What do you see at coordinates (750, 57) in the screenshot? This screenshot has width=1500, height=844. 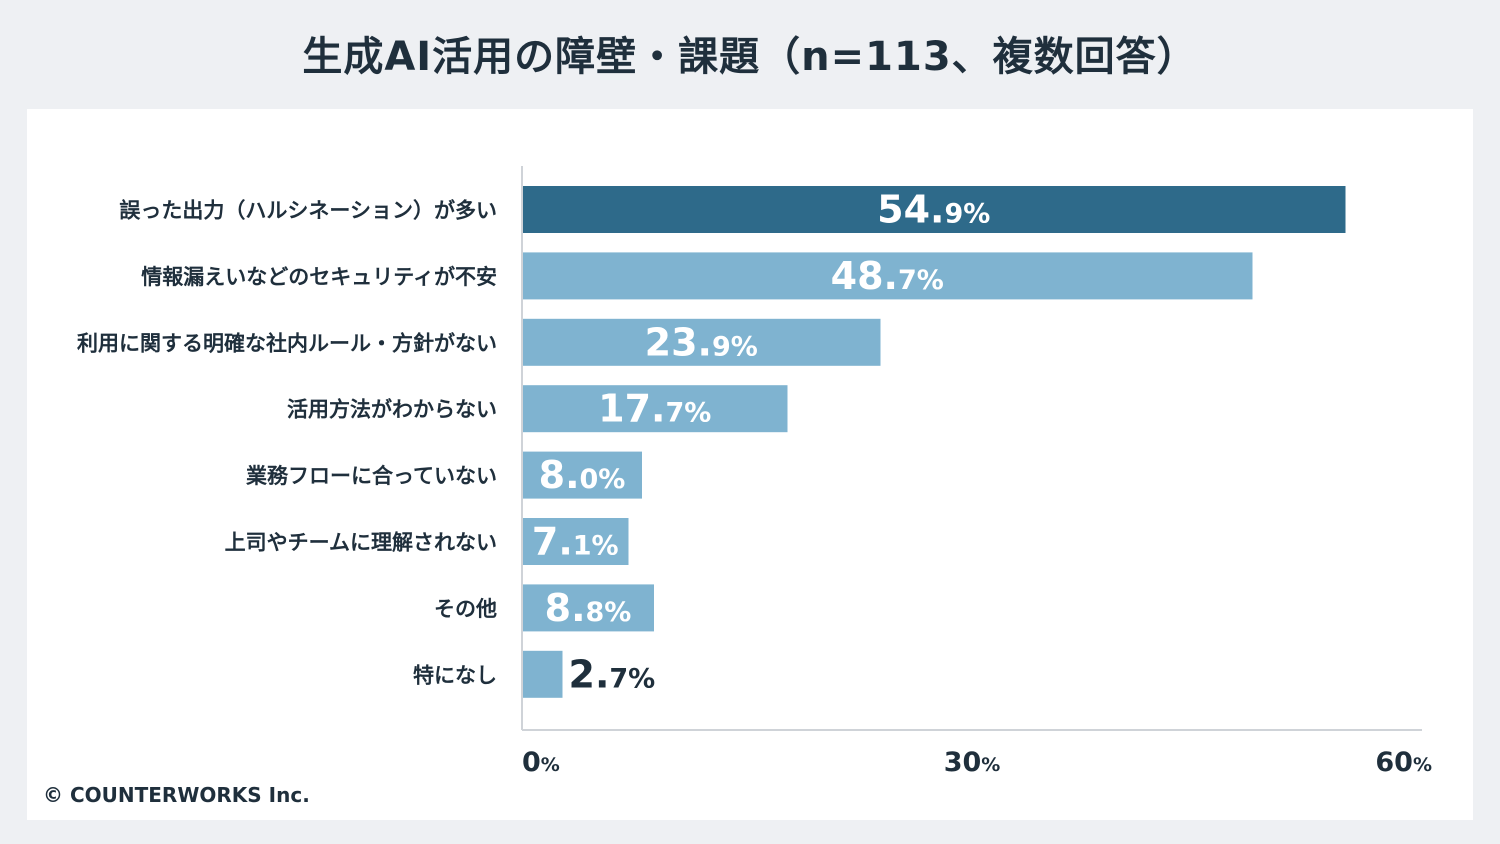 I see `chart-title: 生成AI活用の障壁・課題（n=113、複数回答）` at bounding box center [750, 57].